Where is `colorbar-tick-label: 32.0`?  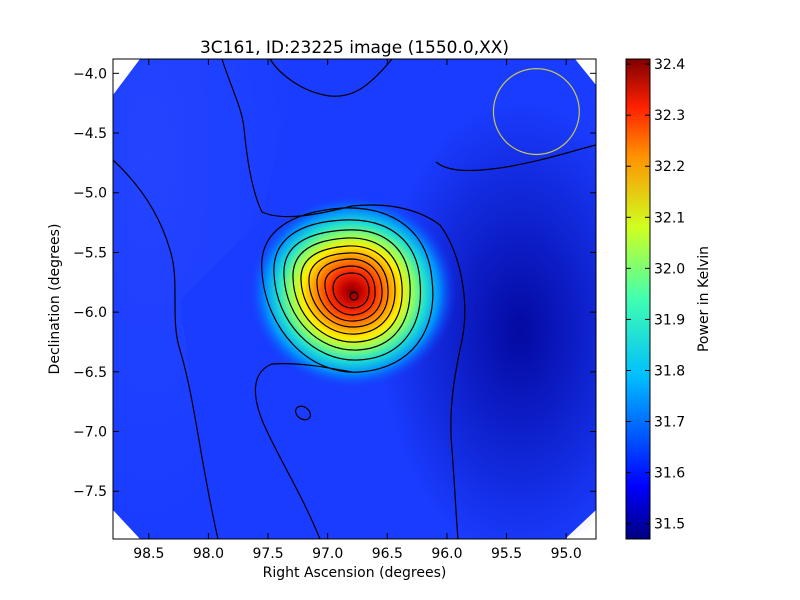 colorbar-tick-label: 32.0 is located at coordinates (669, 269).